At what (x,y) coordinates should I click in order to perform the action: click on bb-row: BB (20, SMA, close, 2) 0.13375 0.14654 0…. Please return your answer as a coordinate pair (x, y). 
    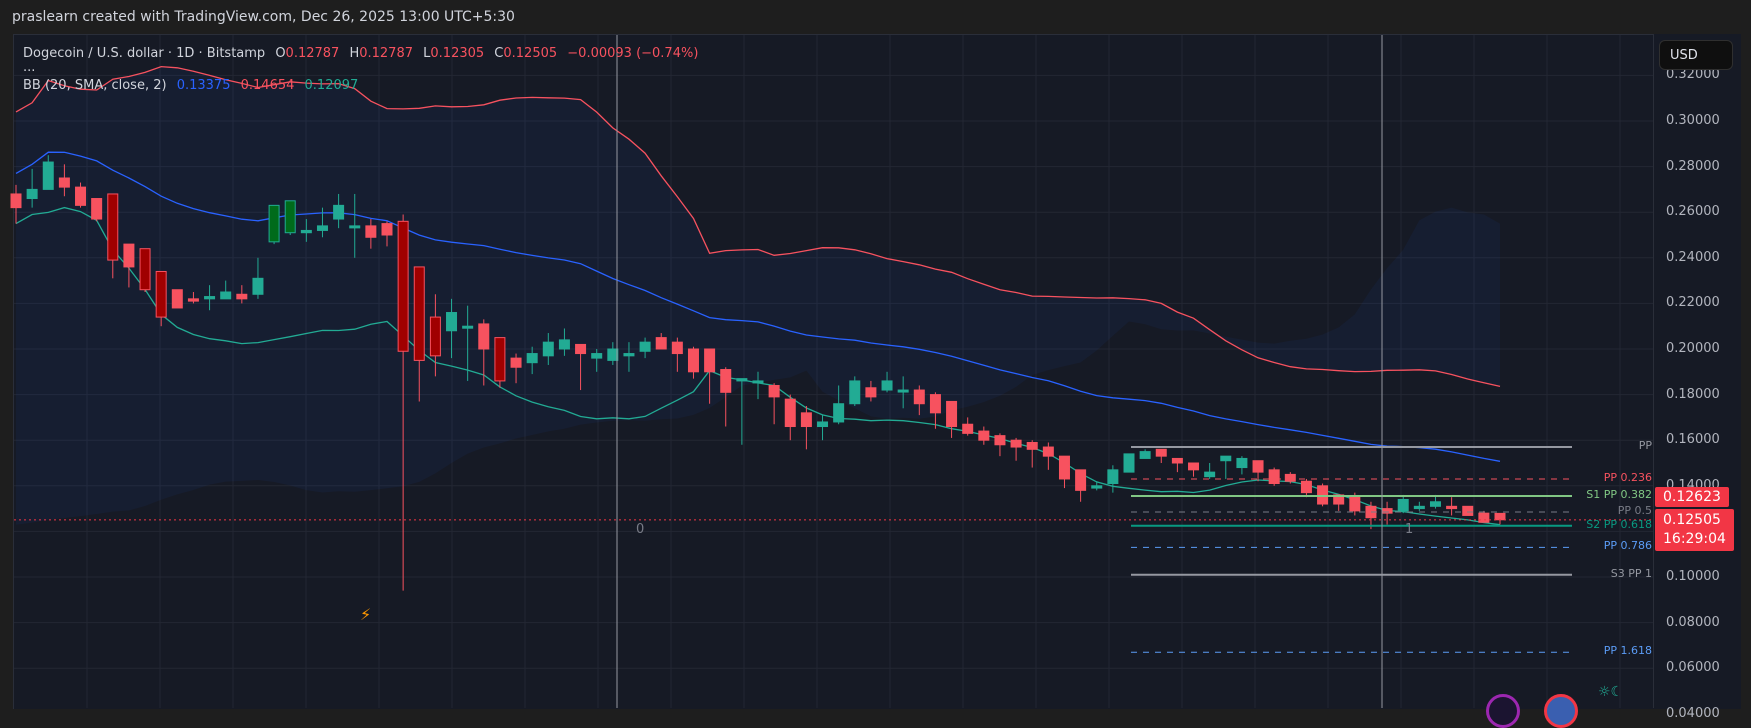
    Looking at the image, I should click on (360, 86).